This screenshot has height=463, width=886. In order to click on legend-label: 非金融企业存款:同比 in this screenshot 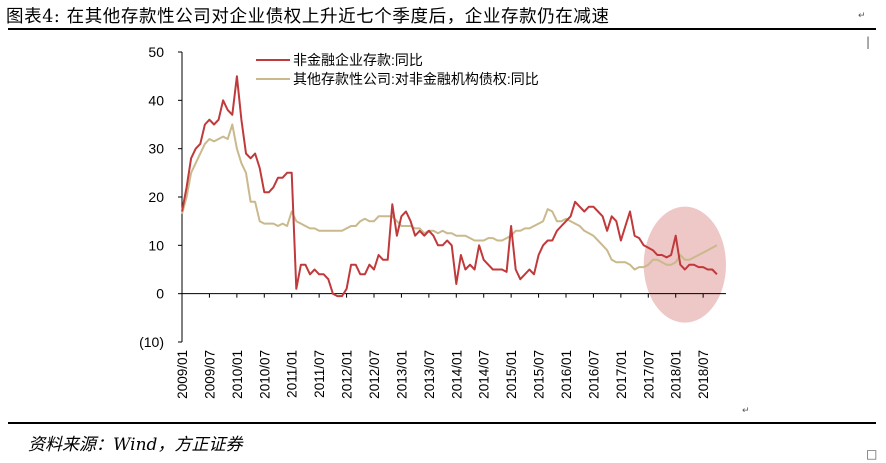, I will do `click(358, 60)`.